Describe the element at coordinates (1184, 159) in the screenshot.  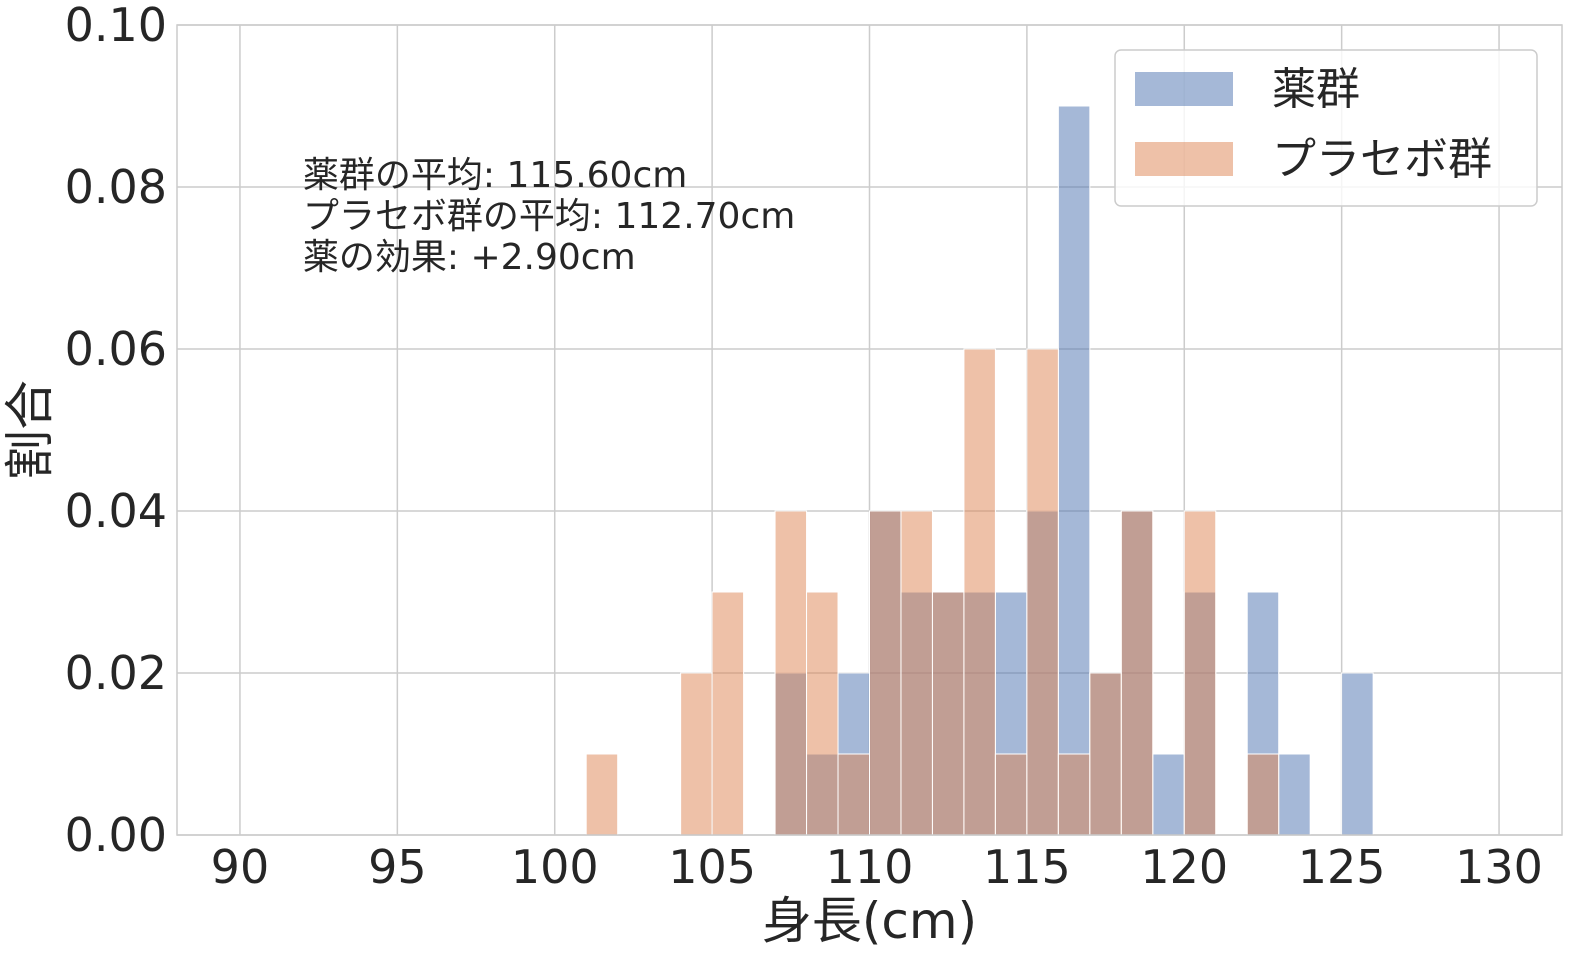
I see `legend-swatch-placebo` at that location.